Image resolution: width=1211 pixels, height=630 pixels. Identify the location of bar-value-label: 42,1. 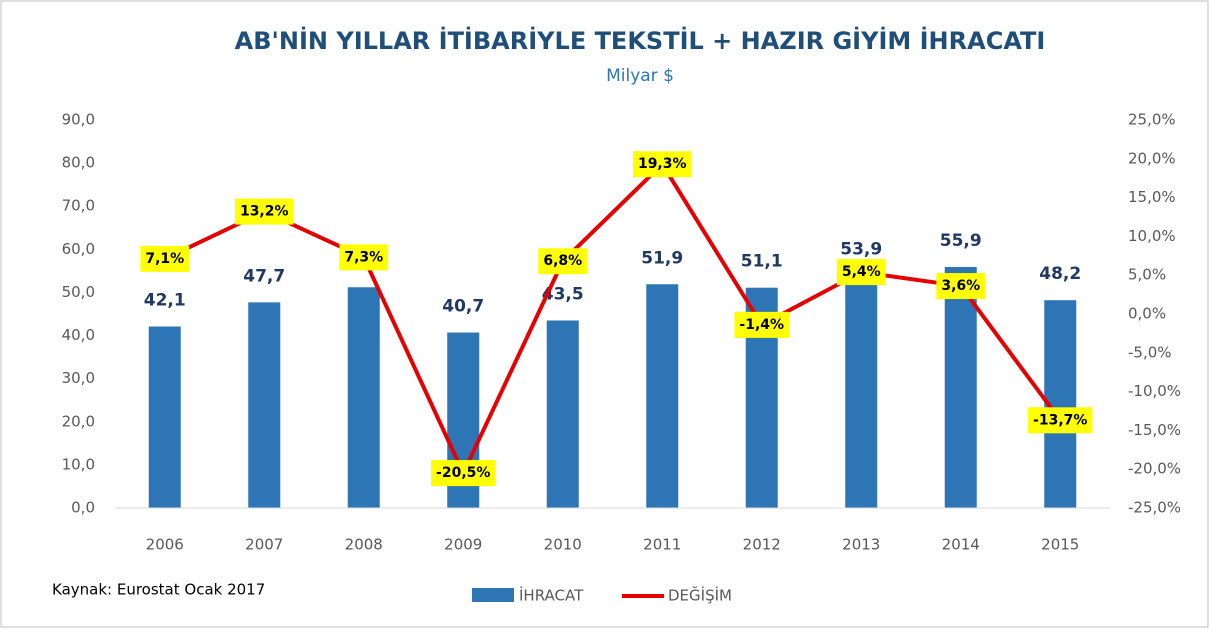
(165, 301).